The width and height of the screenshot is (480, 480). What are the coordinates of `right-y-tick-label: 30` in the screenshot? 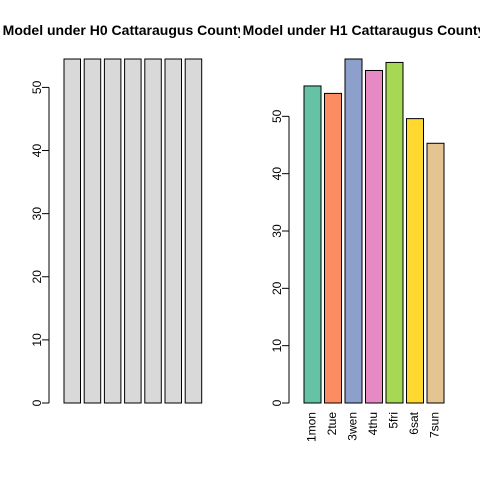 It's located at (277, 231).